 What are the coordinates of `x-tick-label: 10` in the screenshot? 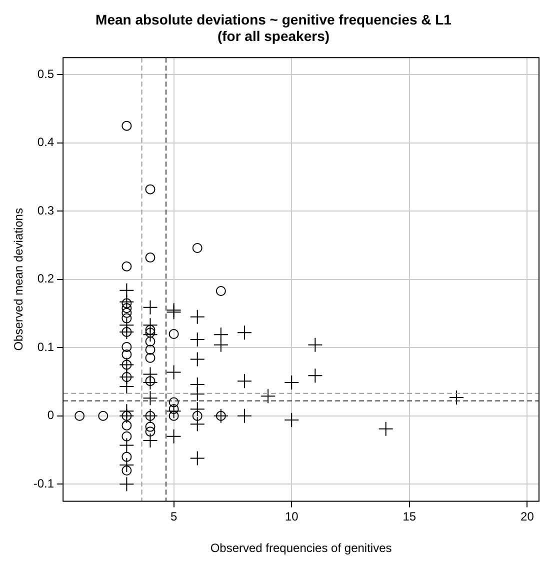 It's located at (291, 517).